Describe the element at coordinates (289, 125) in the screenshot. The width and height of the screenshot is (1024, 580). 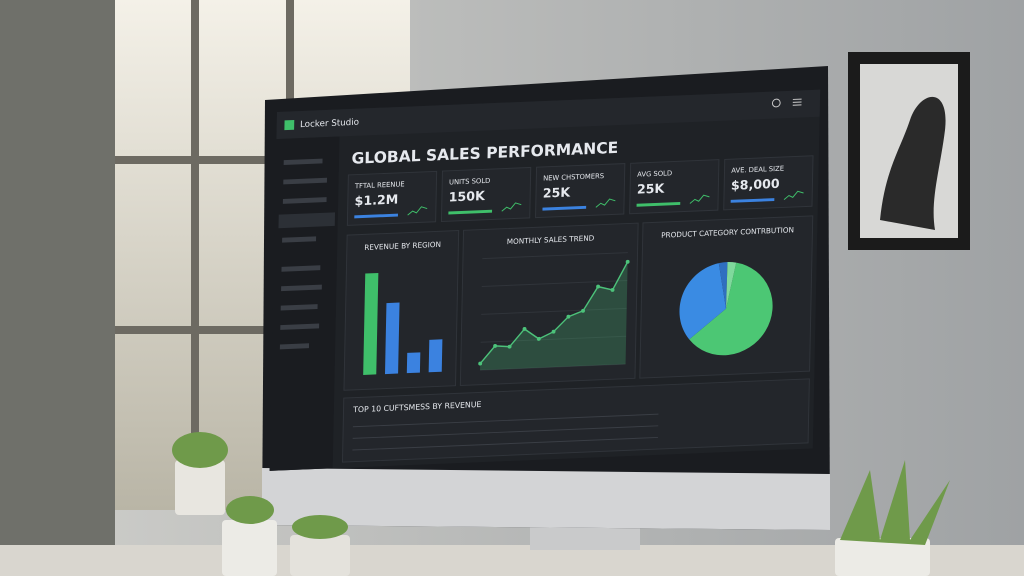
I see `logo` at that location.